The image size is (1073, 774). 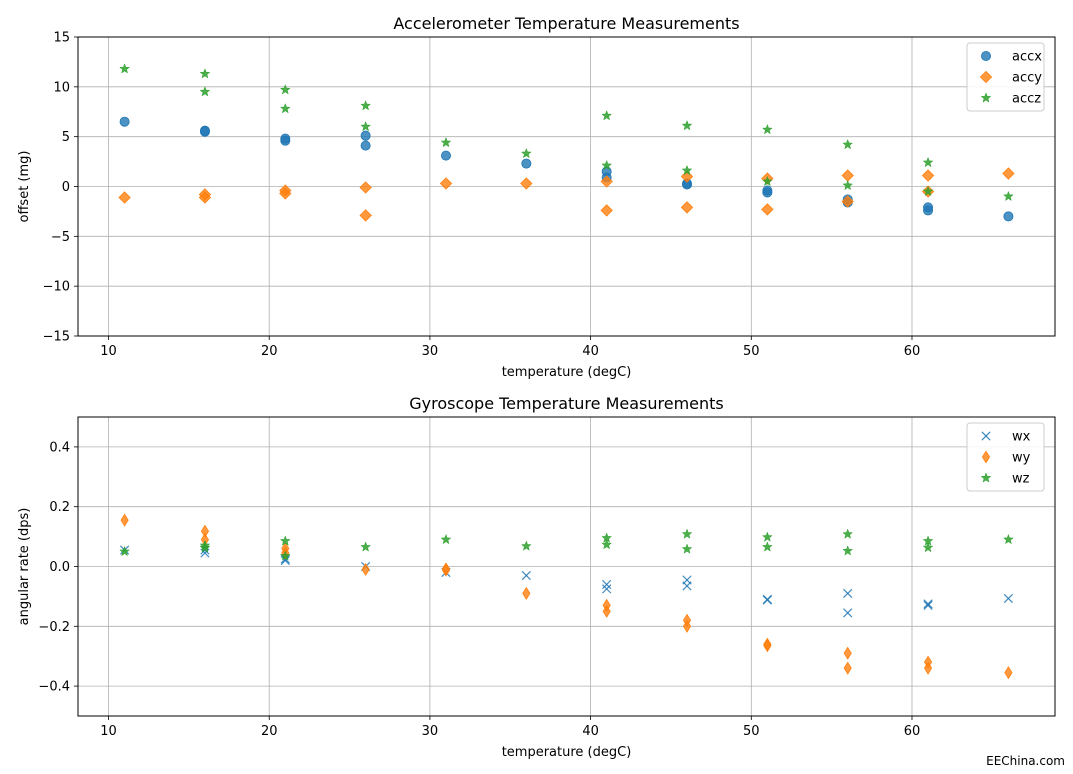 I want to click on series-accx, so click(x=566, y=169).